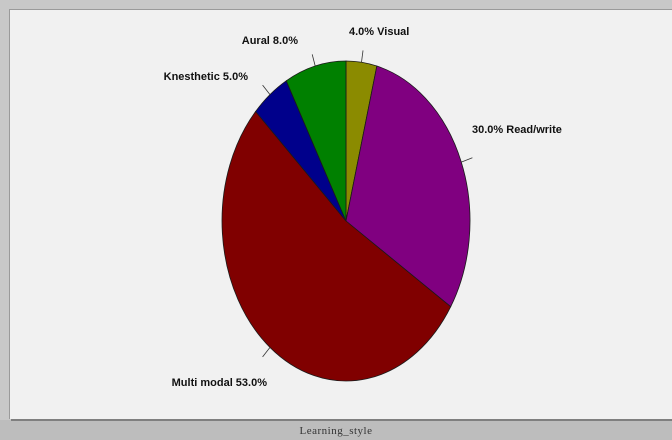  What do you see at coordinates (379, 32) in the screenshot?
I see `slice-label: 4.0% Visual` at bounding box center [379, 32].